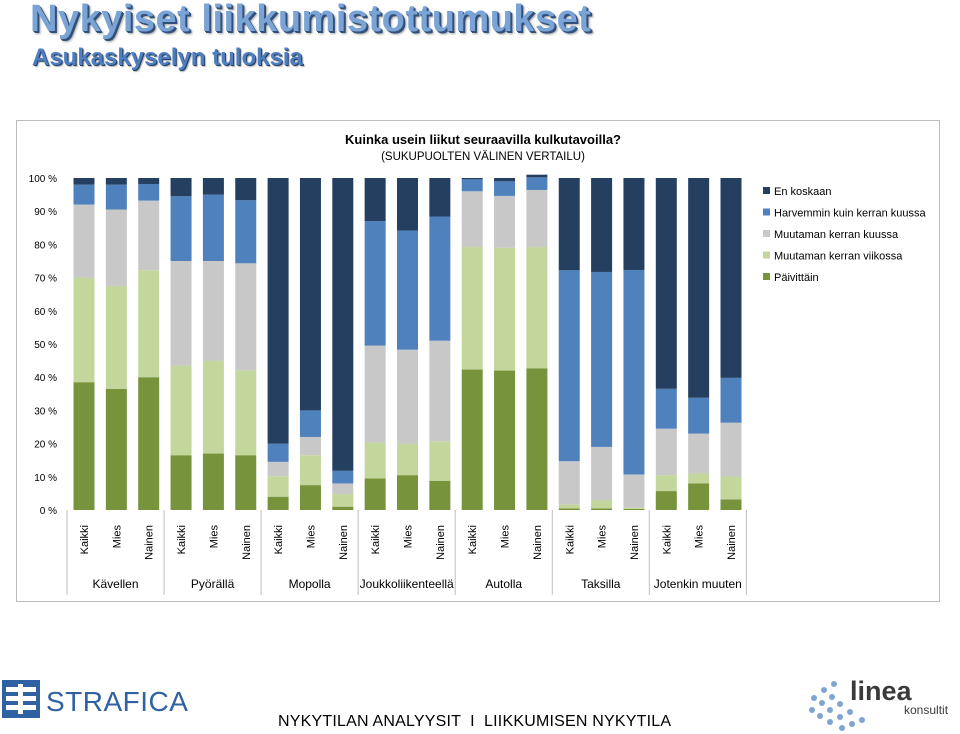  What do you see at coordinates (837, 706) in the screenshot?
I see `linea-dots-icon` at bounding box center [837, 706].